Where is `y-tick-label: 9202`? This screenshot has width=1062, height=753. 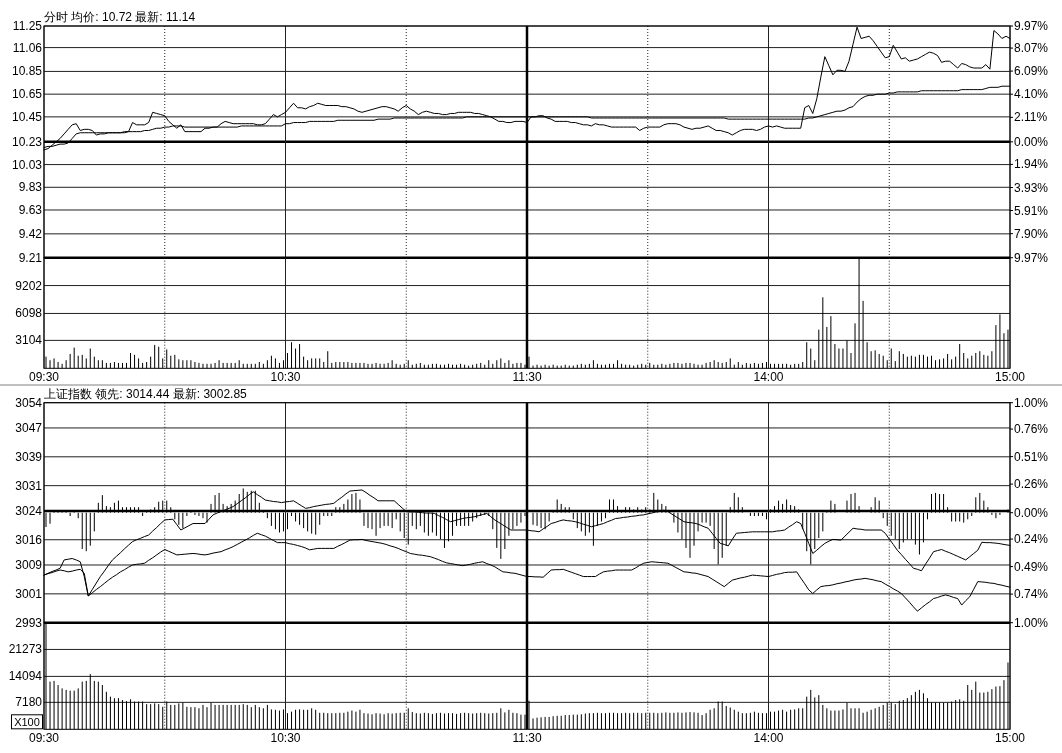
y-tick-label: 9202 is located at coordinates (29, 285).